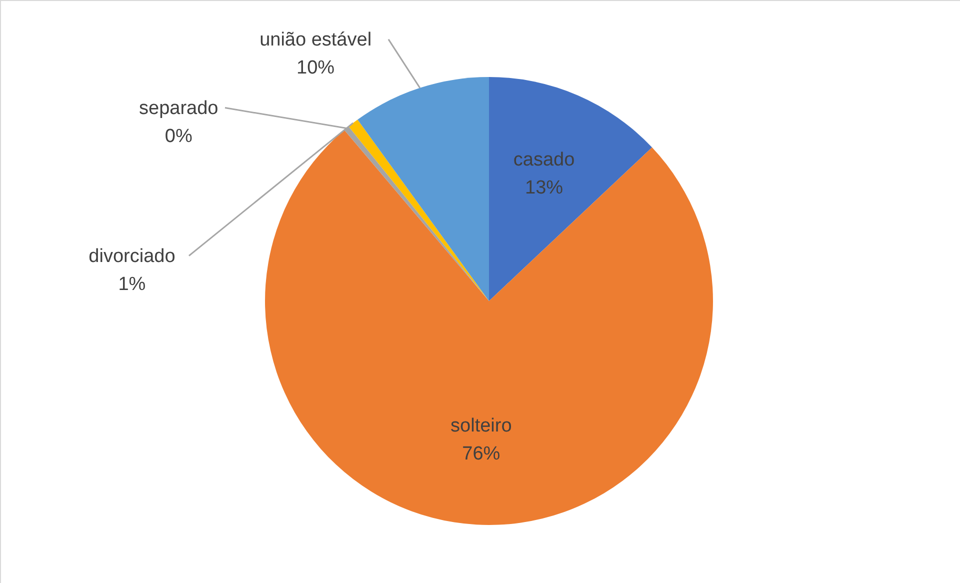  Describe the element at coordinates (481, 454) in the screenshot. I see `data-label: 76%` at that location.